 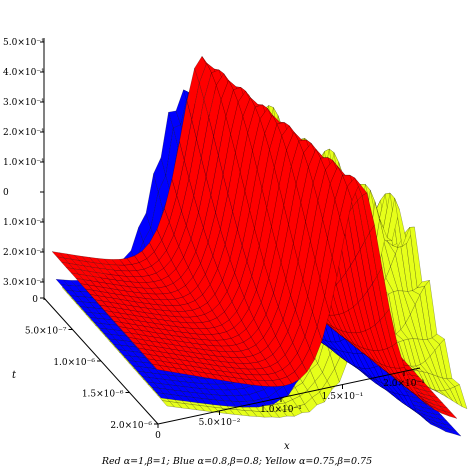 I want to click on z-tick-label: 4.0×10⁻¹, so click(x=24, y=73).